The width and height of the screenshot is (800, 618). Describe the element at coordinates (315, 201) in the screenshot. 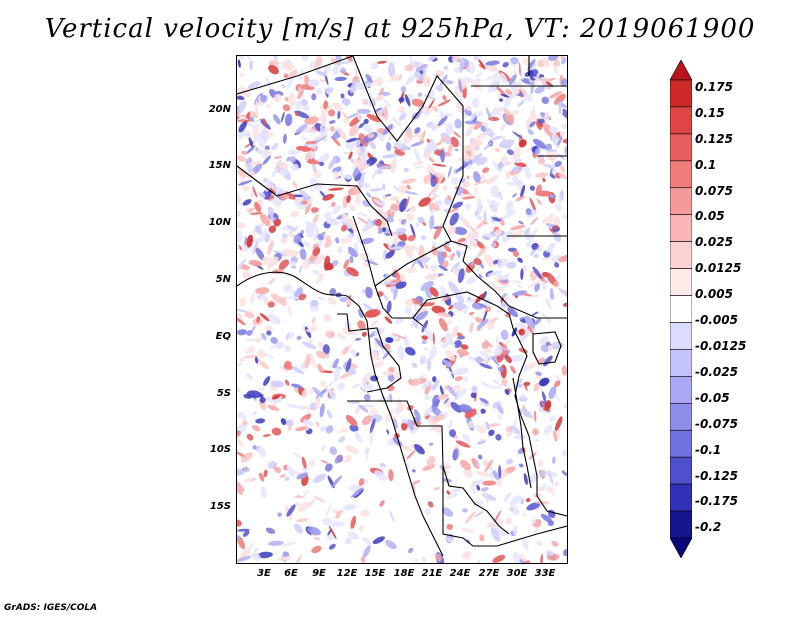

I see `border-niger-nigeria` at that location.